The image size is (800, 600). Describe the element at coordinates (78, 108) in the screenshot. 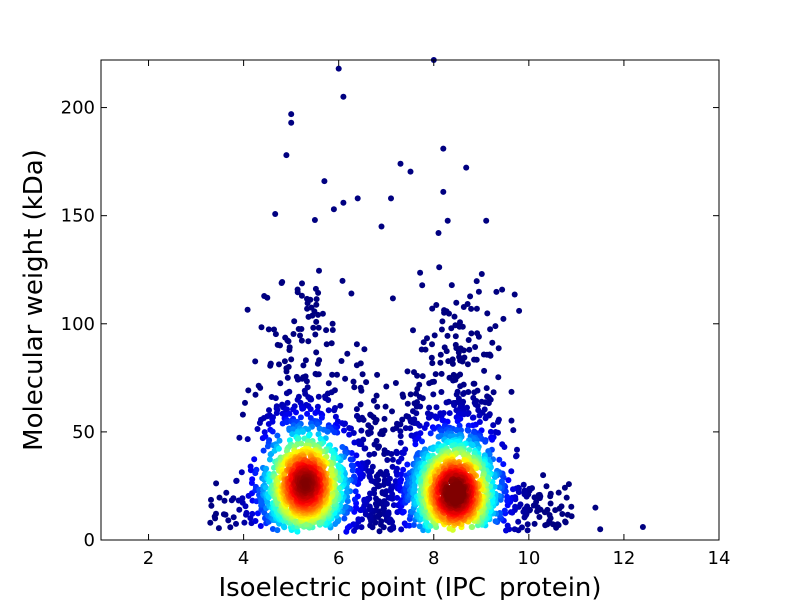

I see `y-tick-label: 200` at that location.